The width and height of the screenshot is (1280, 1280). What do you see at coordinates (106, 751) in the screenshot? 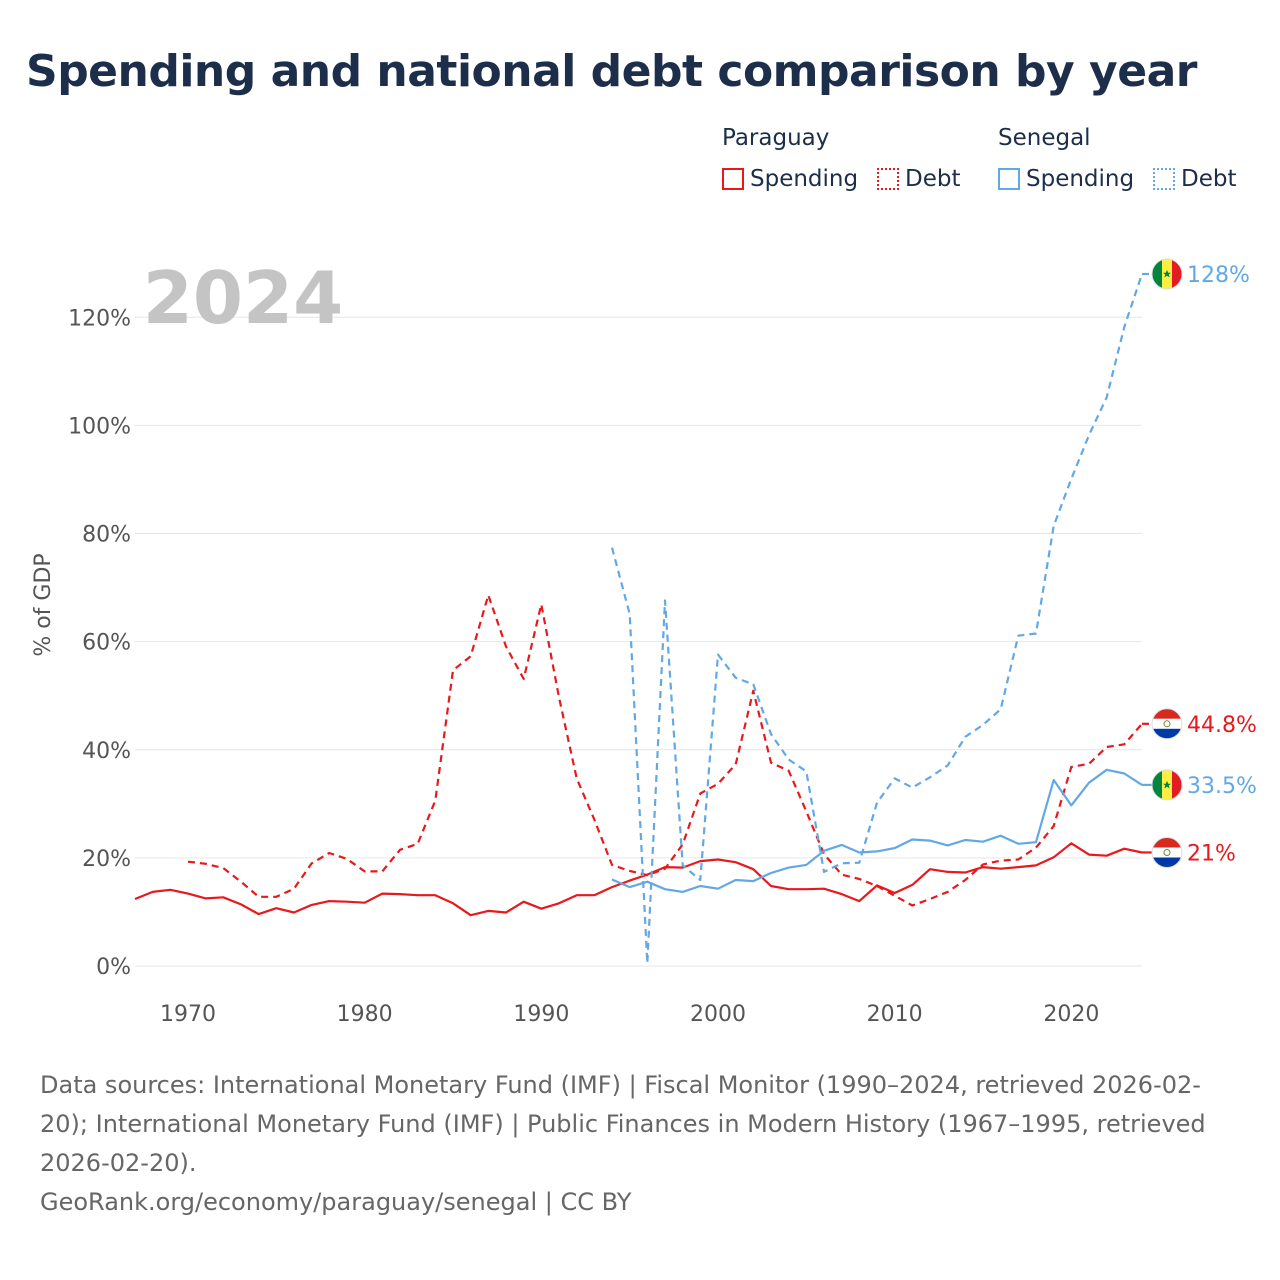
I see `y-tick-label: 40%` at bounding box center [106, 751].